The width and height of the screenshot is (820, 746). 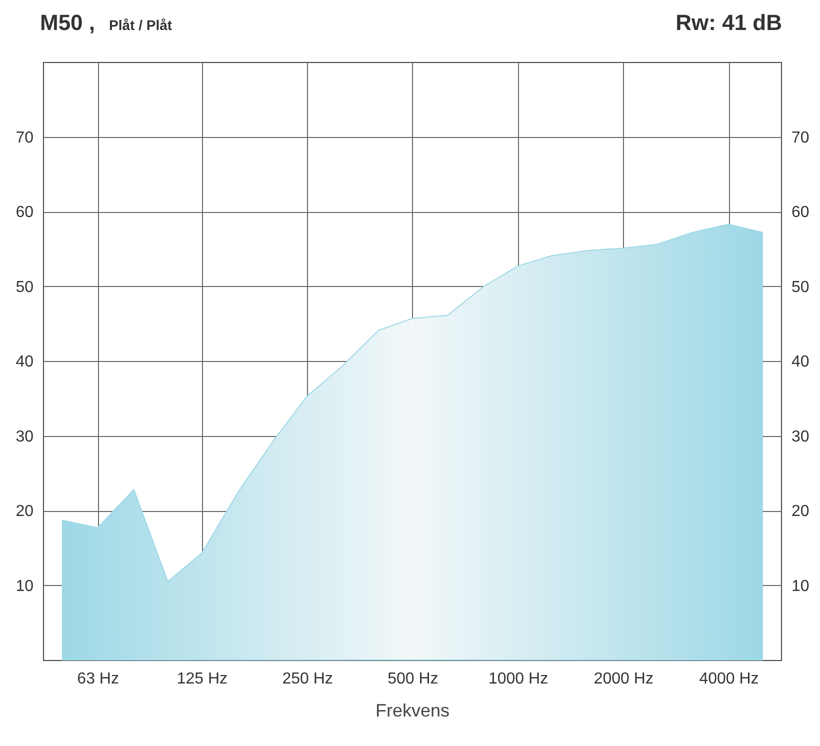 What do you see at coordinates (412, 710) in the screenshot?
I see `x-axis-title: Frekvens` at bounding box center [412, 710].